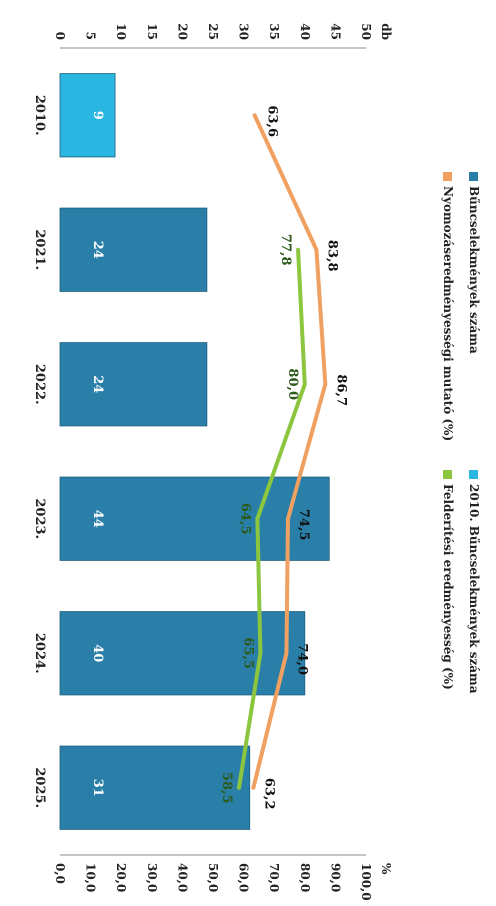 The image size is (496, 906). Describe the element at coordinates (272, 121) in the screenshot. I see `line-label-0-0: 63,6` at that location.